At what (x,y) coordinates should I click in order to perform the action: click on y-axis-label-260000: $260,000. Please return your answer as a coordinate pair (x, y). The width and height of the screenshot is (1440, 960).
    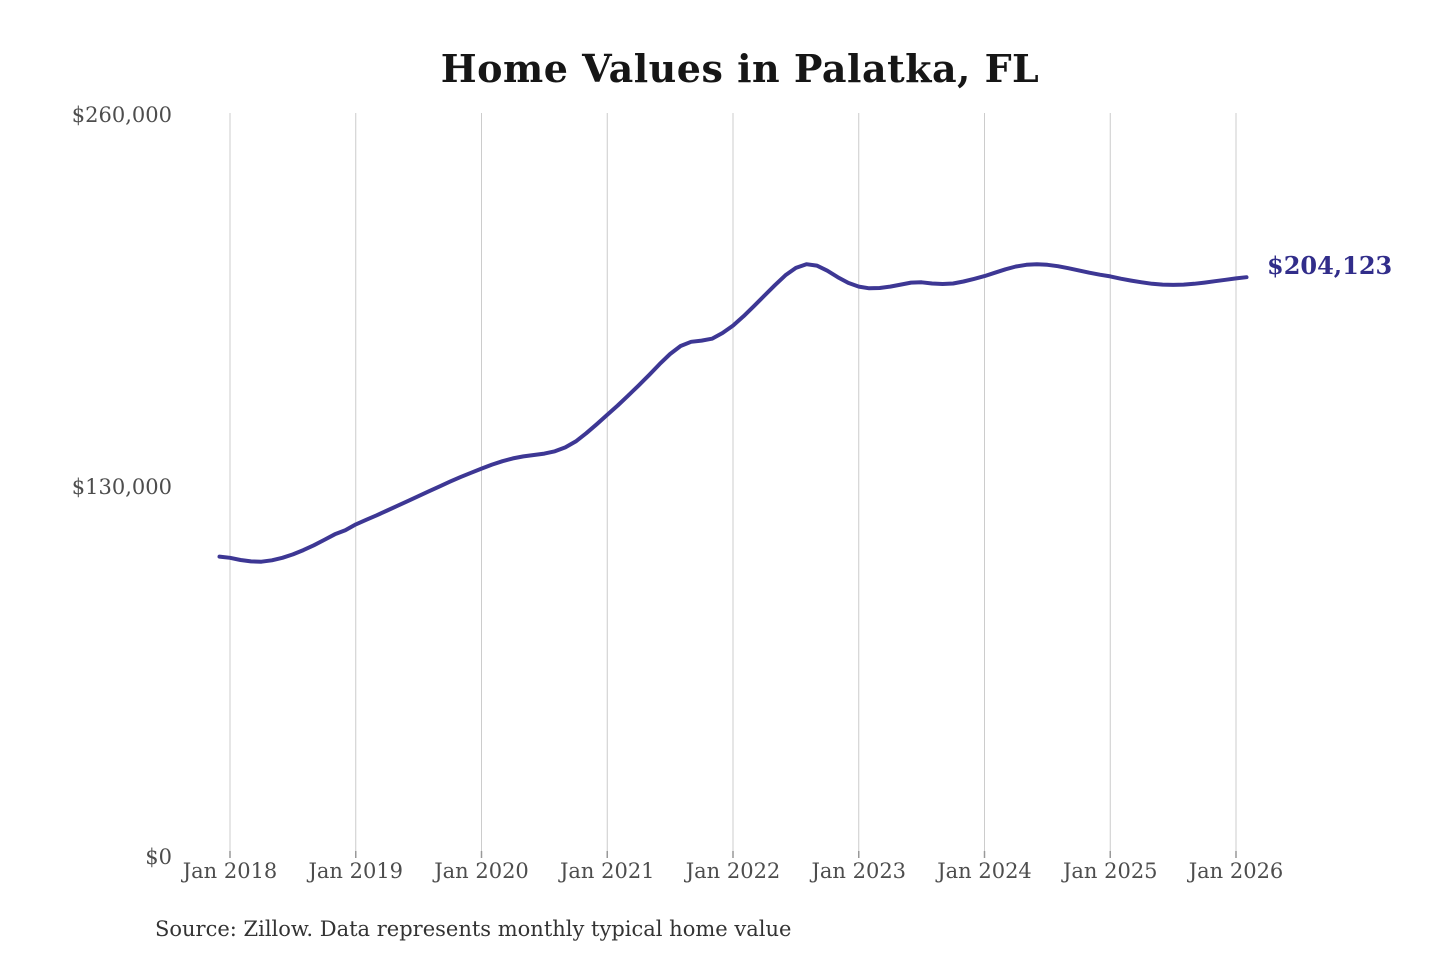
    Looking at the image, I should click on (121, 115).